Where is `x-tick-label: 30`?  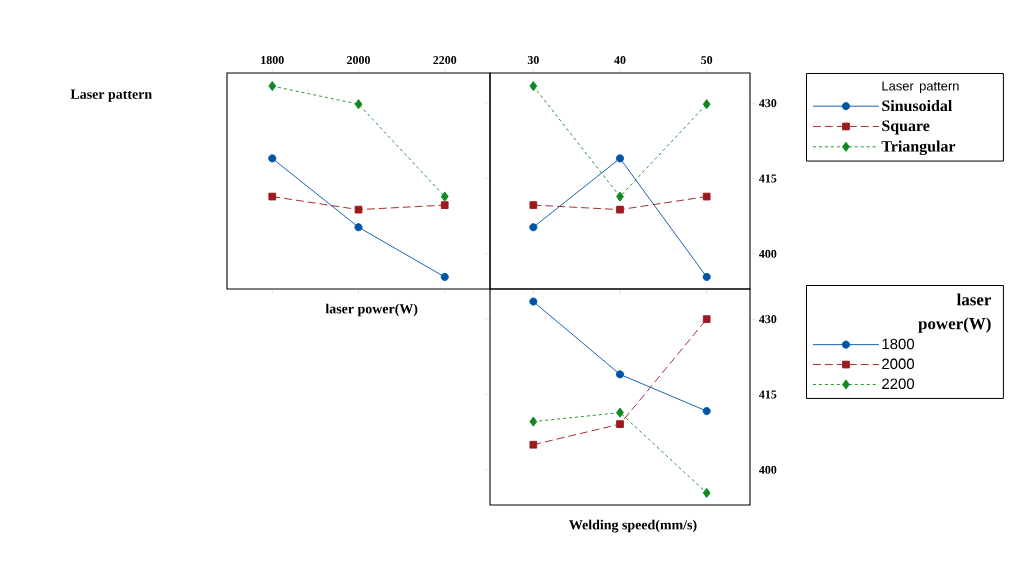
x-tick-label: 30 is located at coordinates (533, 60).